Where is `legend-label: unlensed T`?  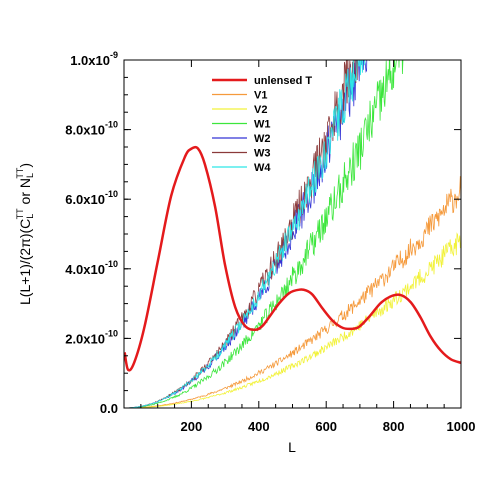
legend-label: unlensed T is located at coordinates (283, 81).